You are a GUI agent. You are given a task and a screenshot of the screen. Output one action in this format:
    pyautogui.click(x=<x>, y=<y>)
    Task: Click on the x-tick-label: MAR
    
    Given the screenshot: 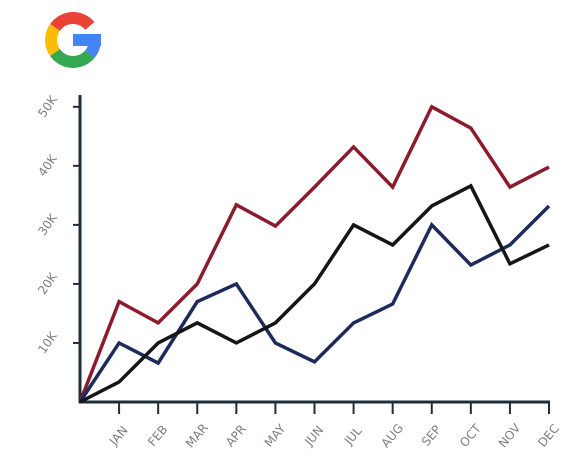 What is the action you would take?
    pyautogui.click(x=197, y=436)
    